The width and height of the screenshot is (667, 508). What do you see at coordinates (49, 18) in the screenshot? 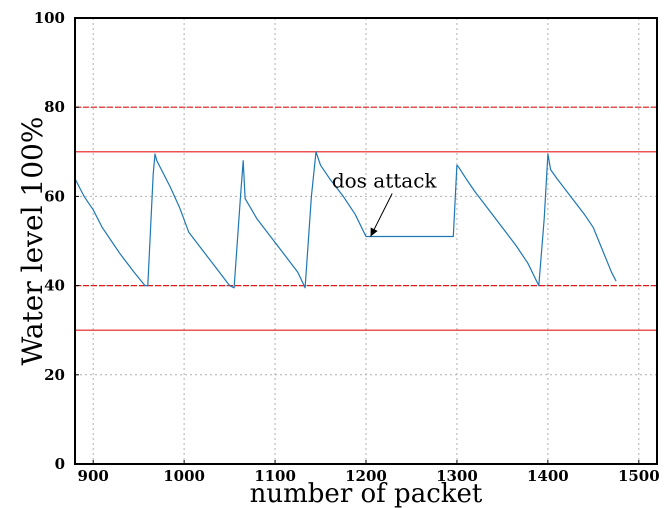
I see `y-tick-label: 100` at bounding box center [49, 18].